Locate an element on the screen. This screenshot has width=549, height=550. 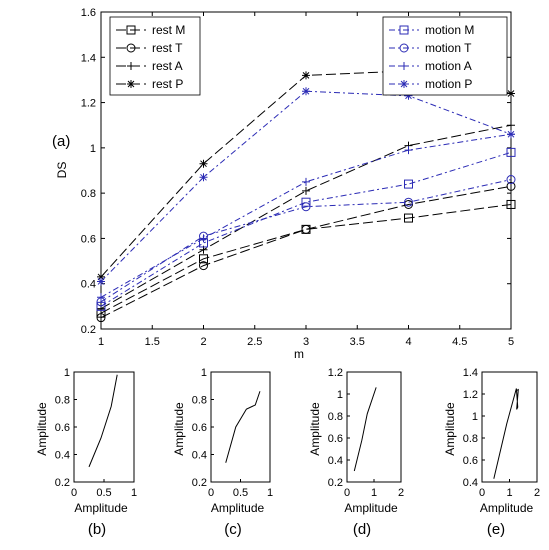
y-axis-label: DS is located at coordinates (62, 170).